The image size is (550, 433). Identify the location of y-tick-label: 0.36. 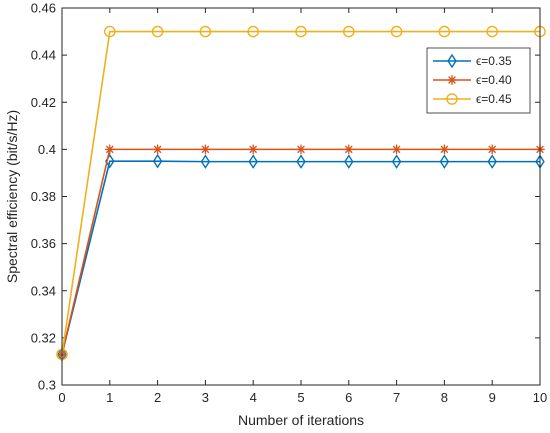
(43, 243).